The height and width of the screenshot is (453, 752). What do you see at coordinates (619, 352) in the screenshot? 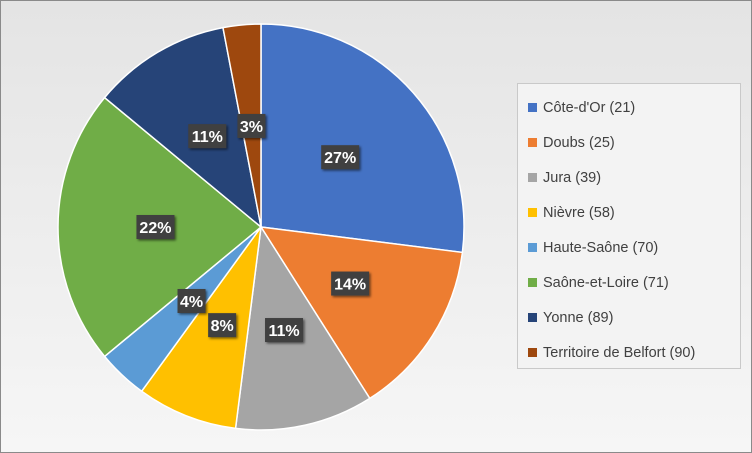
I see `legend-label: Territoire de Belfort (90)` at bounding box center [619, 352].